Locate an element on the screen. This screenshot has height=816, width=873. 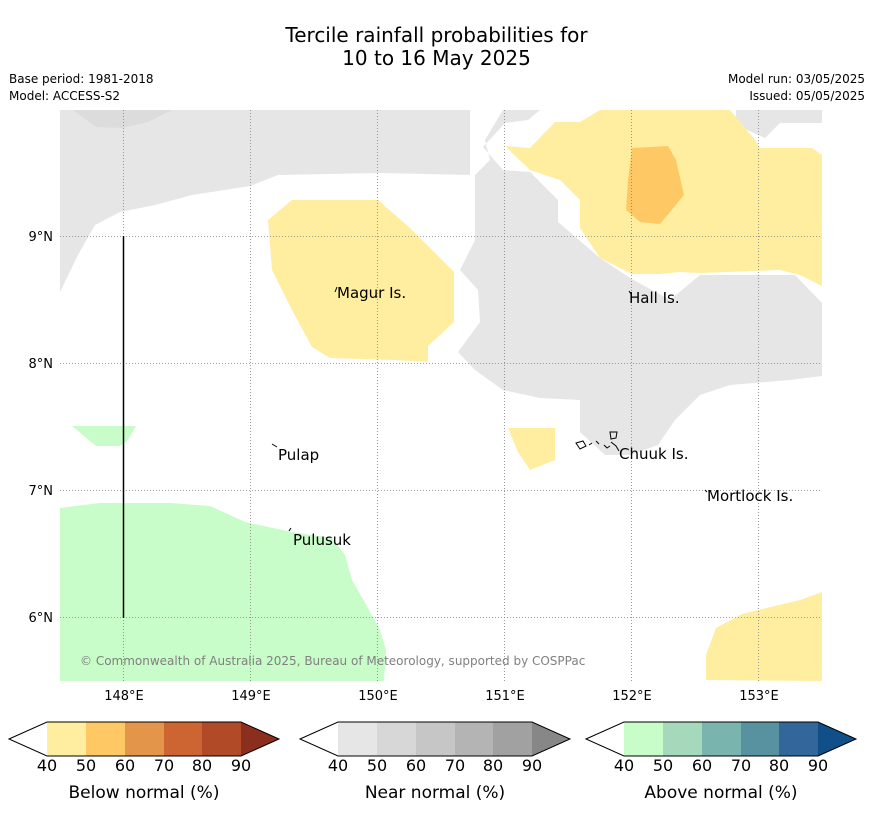
lon-tick-152e: 152°E is located at coordinates (632, 696).